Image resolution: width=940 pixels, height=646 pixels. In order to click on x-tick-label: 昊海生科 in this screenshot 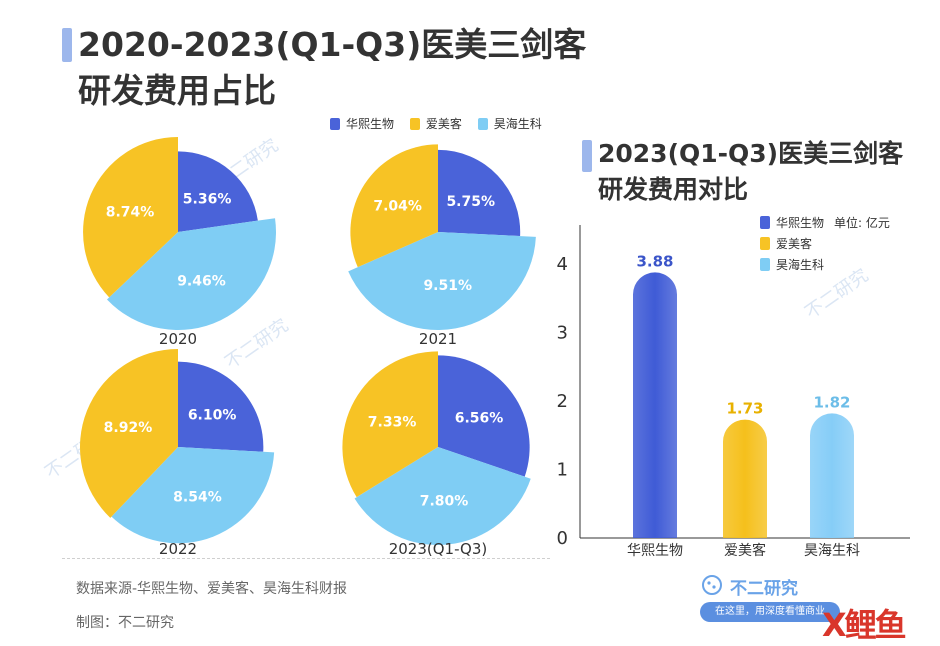, I will do `click(832, 551)`.